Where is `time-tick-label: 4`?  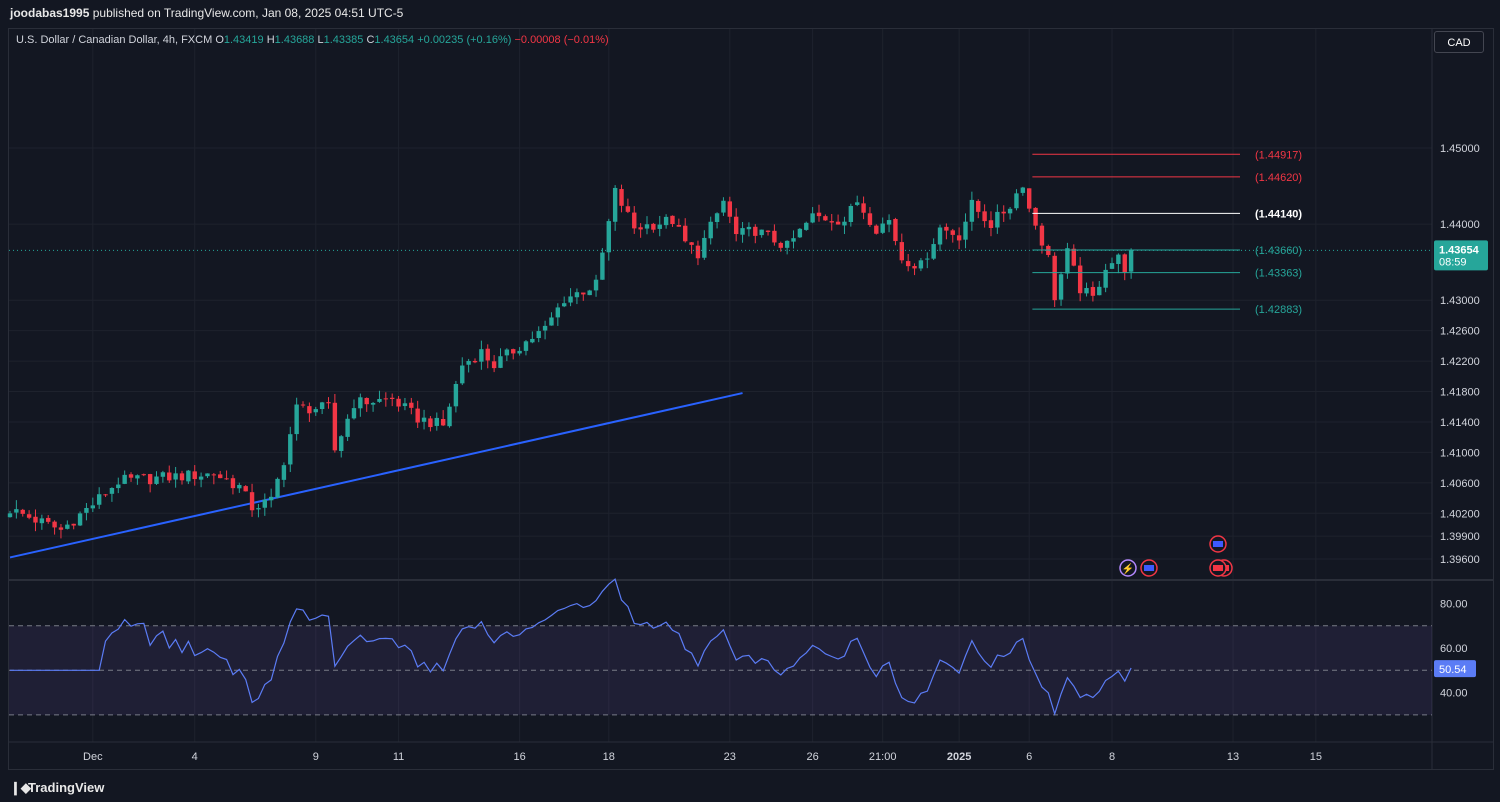 time-tick-label: 4 is located at coordinates (195, 757).